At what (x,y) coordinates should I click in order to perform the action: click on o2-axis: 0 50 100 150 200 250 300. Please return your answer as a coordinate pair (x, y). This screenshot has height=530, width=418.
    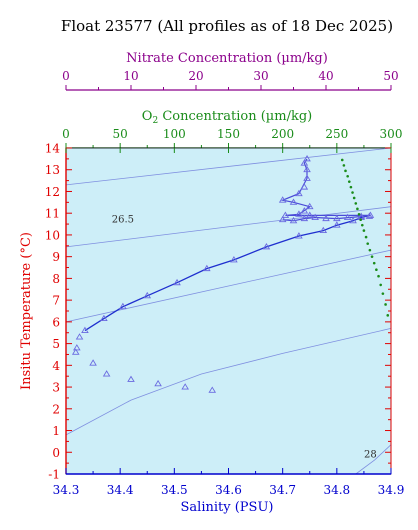
    Looking at the image, I should click on (232, 138).